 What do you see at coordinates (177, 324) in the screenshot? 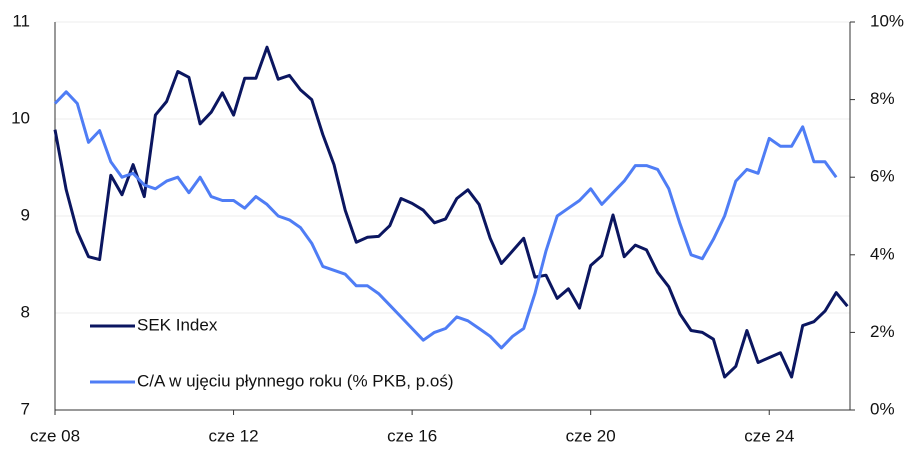
I see `legend-label: SEK Index` at bounding box center [177, 324].